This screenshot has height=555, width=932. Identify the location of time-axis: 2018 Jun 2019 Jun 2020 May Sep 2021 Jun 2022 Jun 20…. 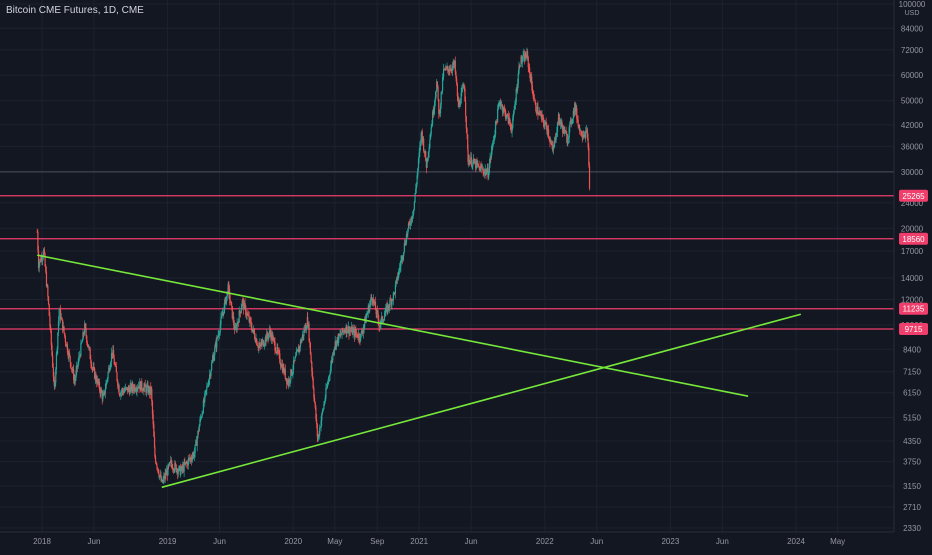
(439, 541).